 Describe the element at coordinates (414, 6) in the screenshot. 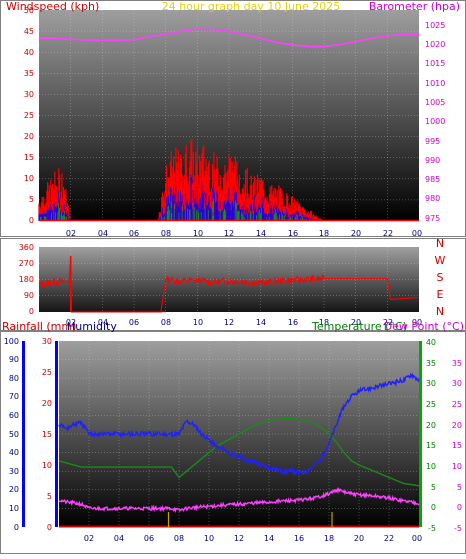

I see `barometer-axis-title: Barometer (hpa)` at that location.